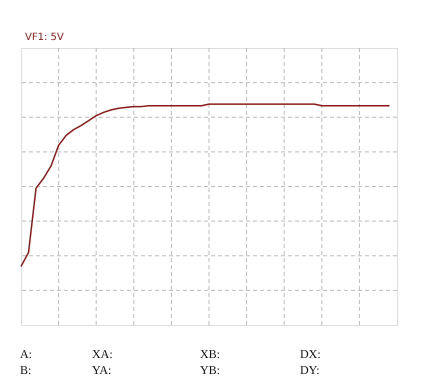 This screenshot has height=389, width=428. Describe the element at coordinates (310, 370) in the screenshot. I see `text: DY:` at that location.